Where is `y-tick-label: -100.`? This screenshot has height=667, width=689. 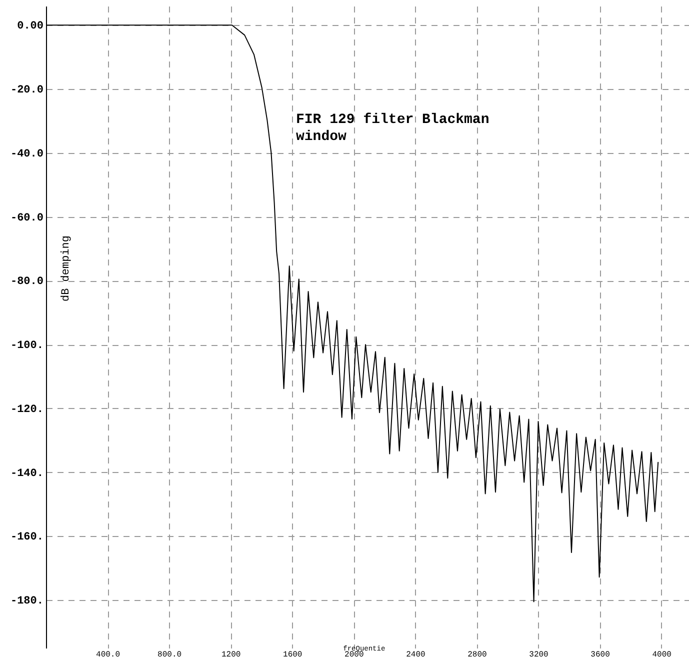 y-tick-label: -100. is located at coordinates (27, 346).